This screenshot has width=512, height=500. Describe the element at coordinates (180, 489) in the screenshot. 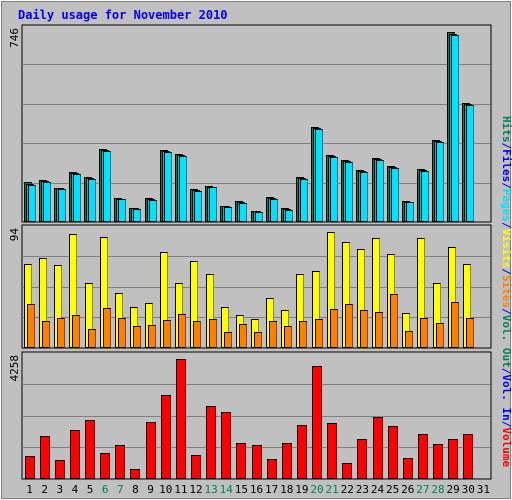

I see `x-tick-label-day-11: 11` at that location.